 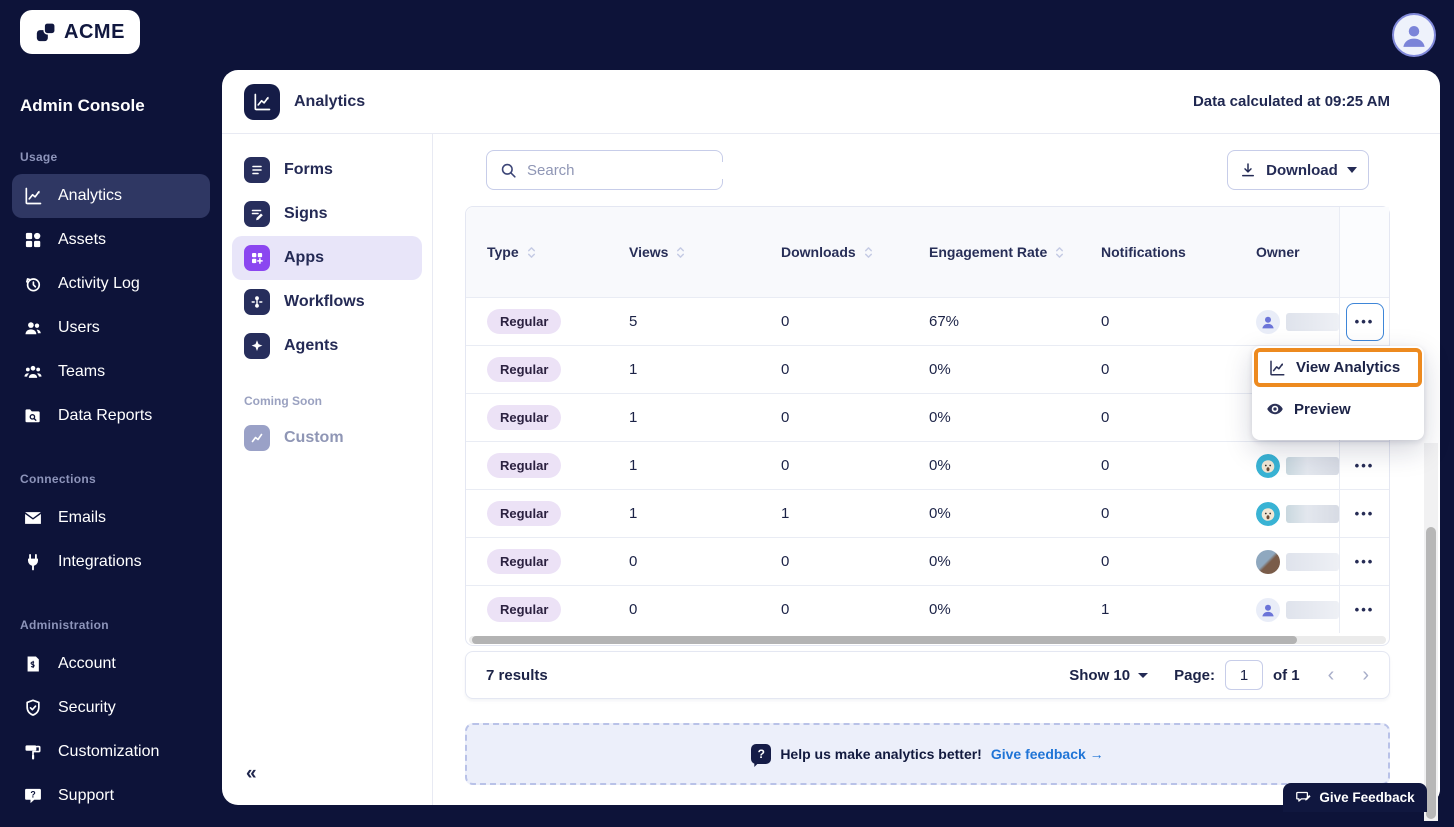 What do you see at coordinates (33, 664) in the screenshot?
I see `billing-document-icon` at bounding box center [33, 664].